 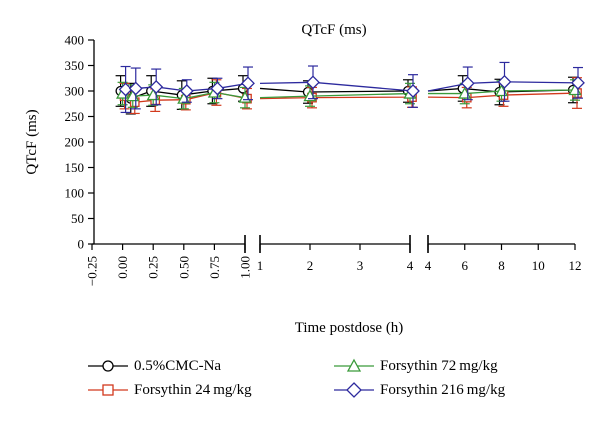 I want to click on x-tick-label: 12, so click(x=575, y=265).